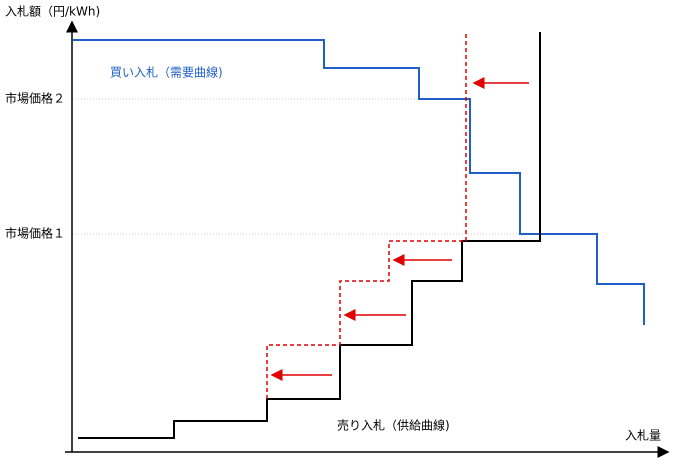  Describe the element at coordinates (35, 233) in the screenshot. I see `price-level-label: 市場価格１` at that location.